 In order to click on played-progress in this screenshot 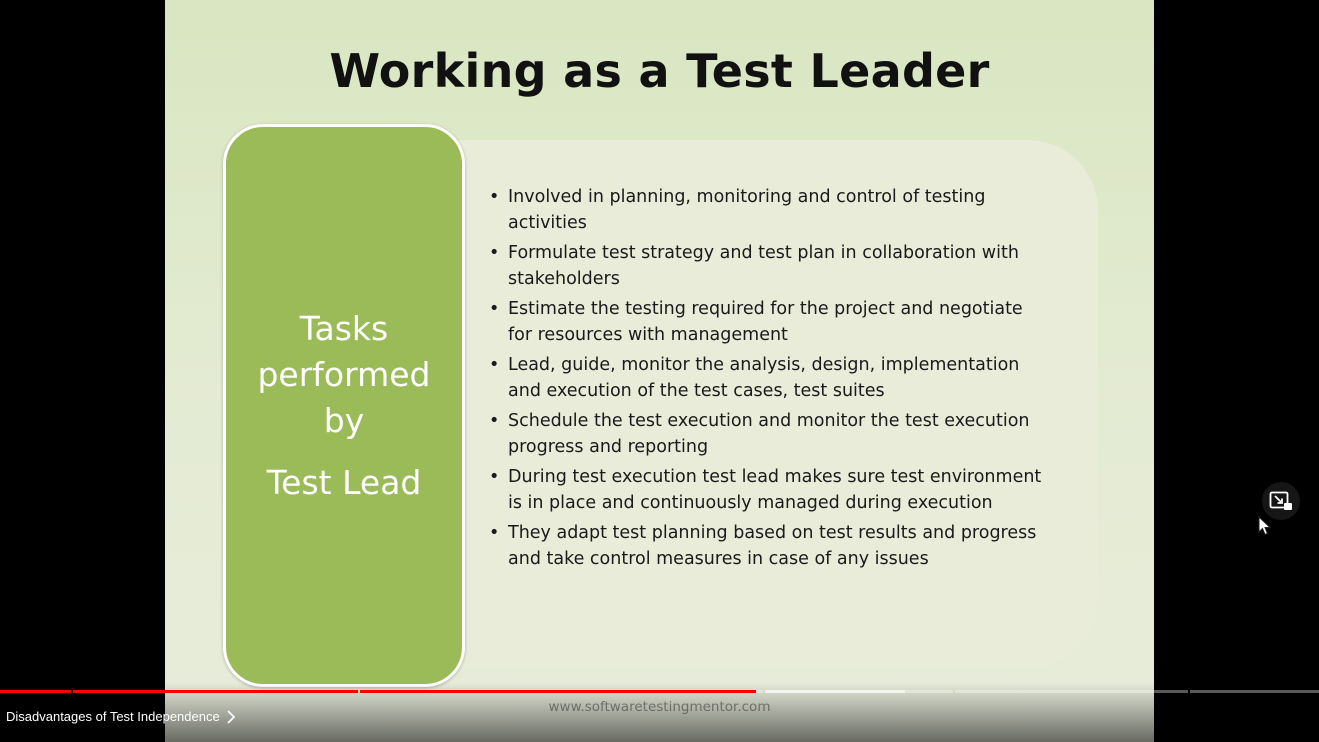, I will do `click(558, 691)`.